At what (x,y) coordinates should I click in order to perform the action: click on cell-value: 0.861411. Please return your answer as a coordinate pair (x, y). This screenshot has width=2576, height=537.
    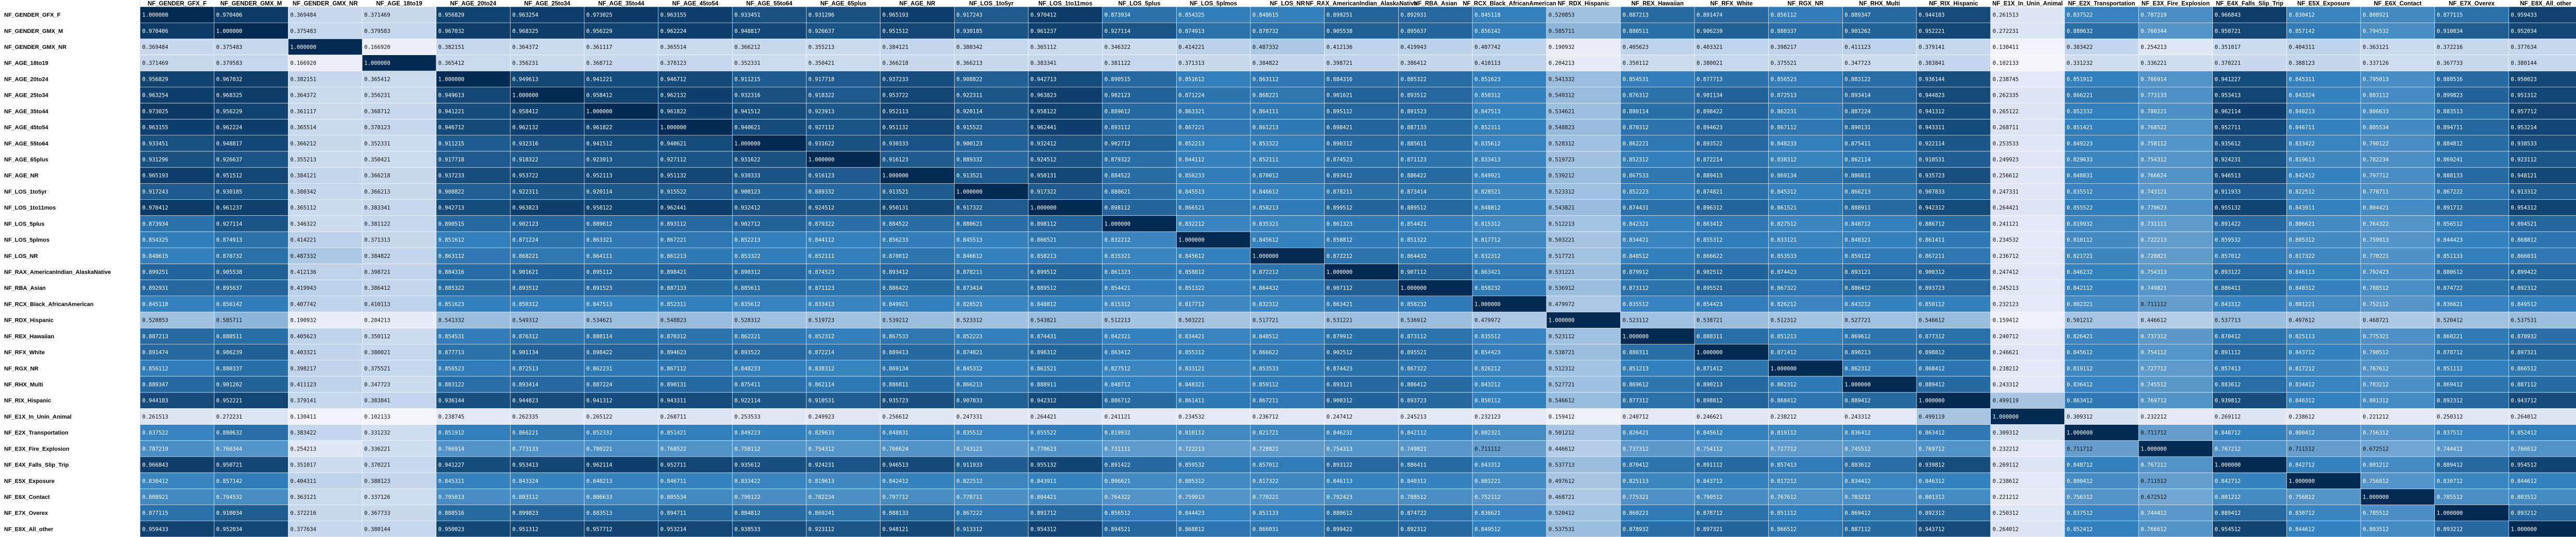
    Looking at the image, I should click on (1932, 240).